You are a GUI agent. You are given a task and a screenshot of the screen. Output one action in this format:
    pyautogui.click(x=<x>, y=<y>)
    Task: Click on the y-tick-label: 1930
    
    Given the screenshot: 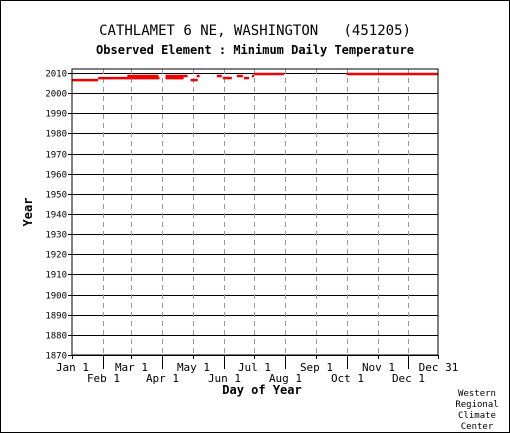 What is the action you would take?
    pyautogui.click(x=56, y=236)
    